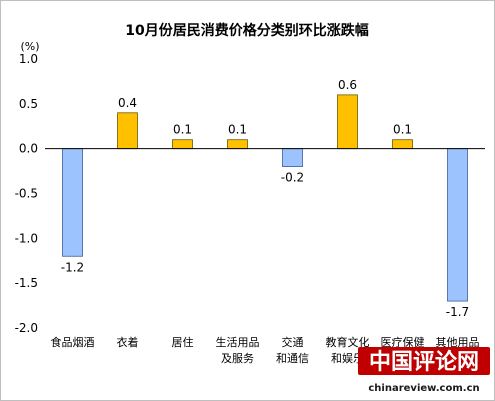 Image resolution: width=495 pixels, height=401 pixels. I want to click on watermark-url: chinareview.com.cn, so click(423, 388).